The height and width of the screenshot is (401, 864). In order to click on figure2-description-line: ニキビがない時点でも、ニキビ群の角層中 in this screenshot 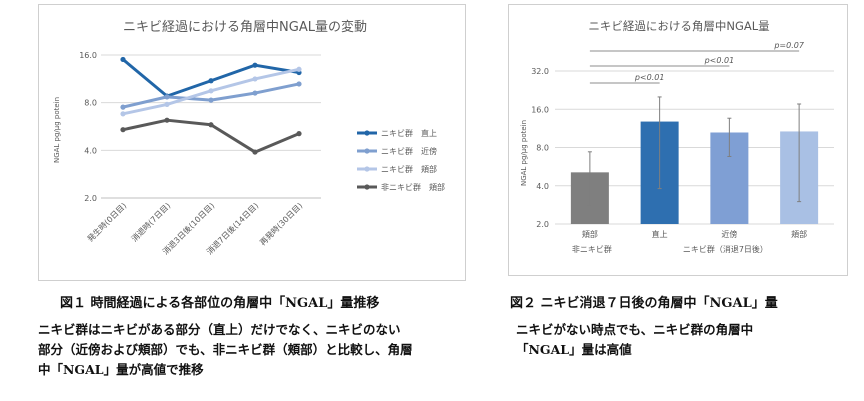, I will do `click(635, 329)`.